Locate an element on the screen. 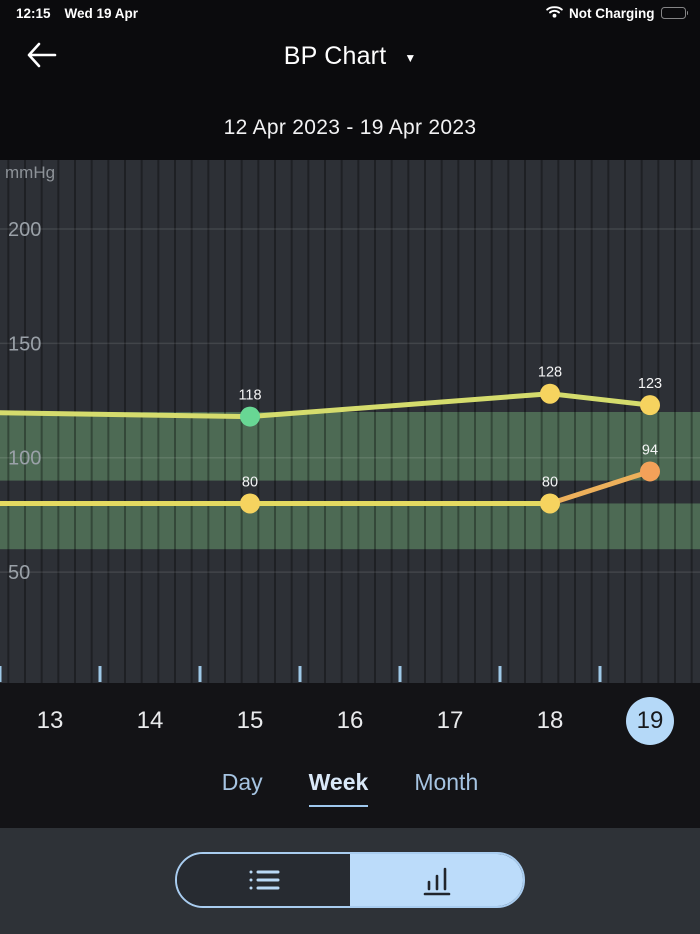 The height and width of the screenshot is (934, 700). point-label: 128 is located at coordinates (550, 373).